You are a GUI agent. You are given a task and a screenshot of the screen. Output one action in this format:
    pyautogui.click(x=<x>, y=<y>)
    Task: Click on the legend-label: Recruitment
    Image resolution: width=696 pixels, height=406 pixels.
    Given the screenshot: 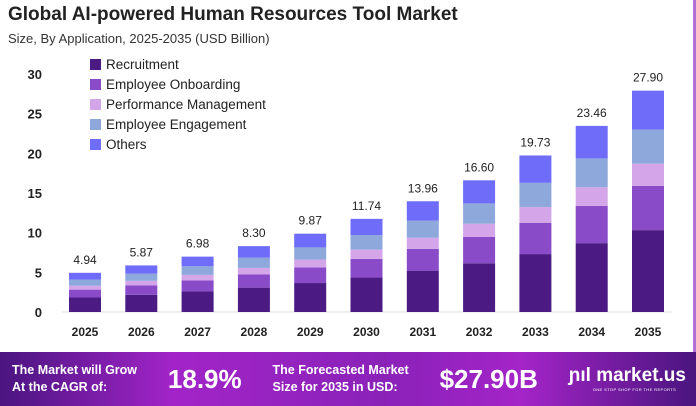 What is the action you would take?
    pyautogui.click(x=142, y=64)
    